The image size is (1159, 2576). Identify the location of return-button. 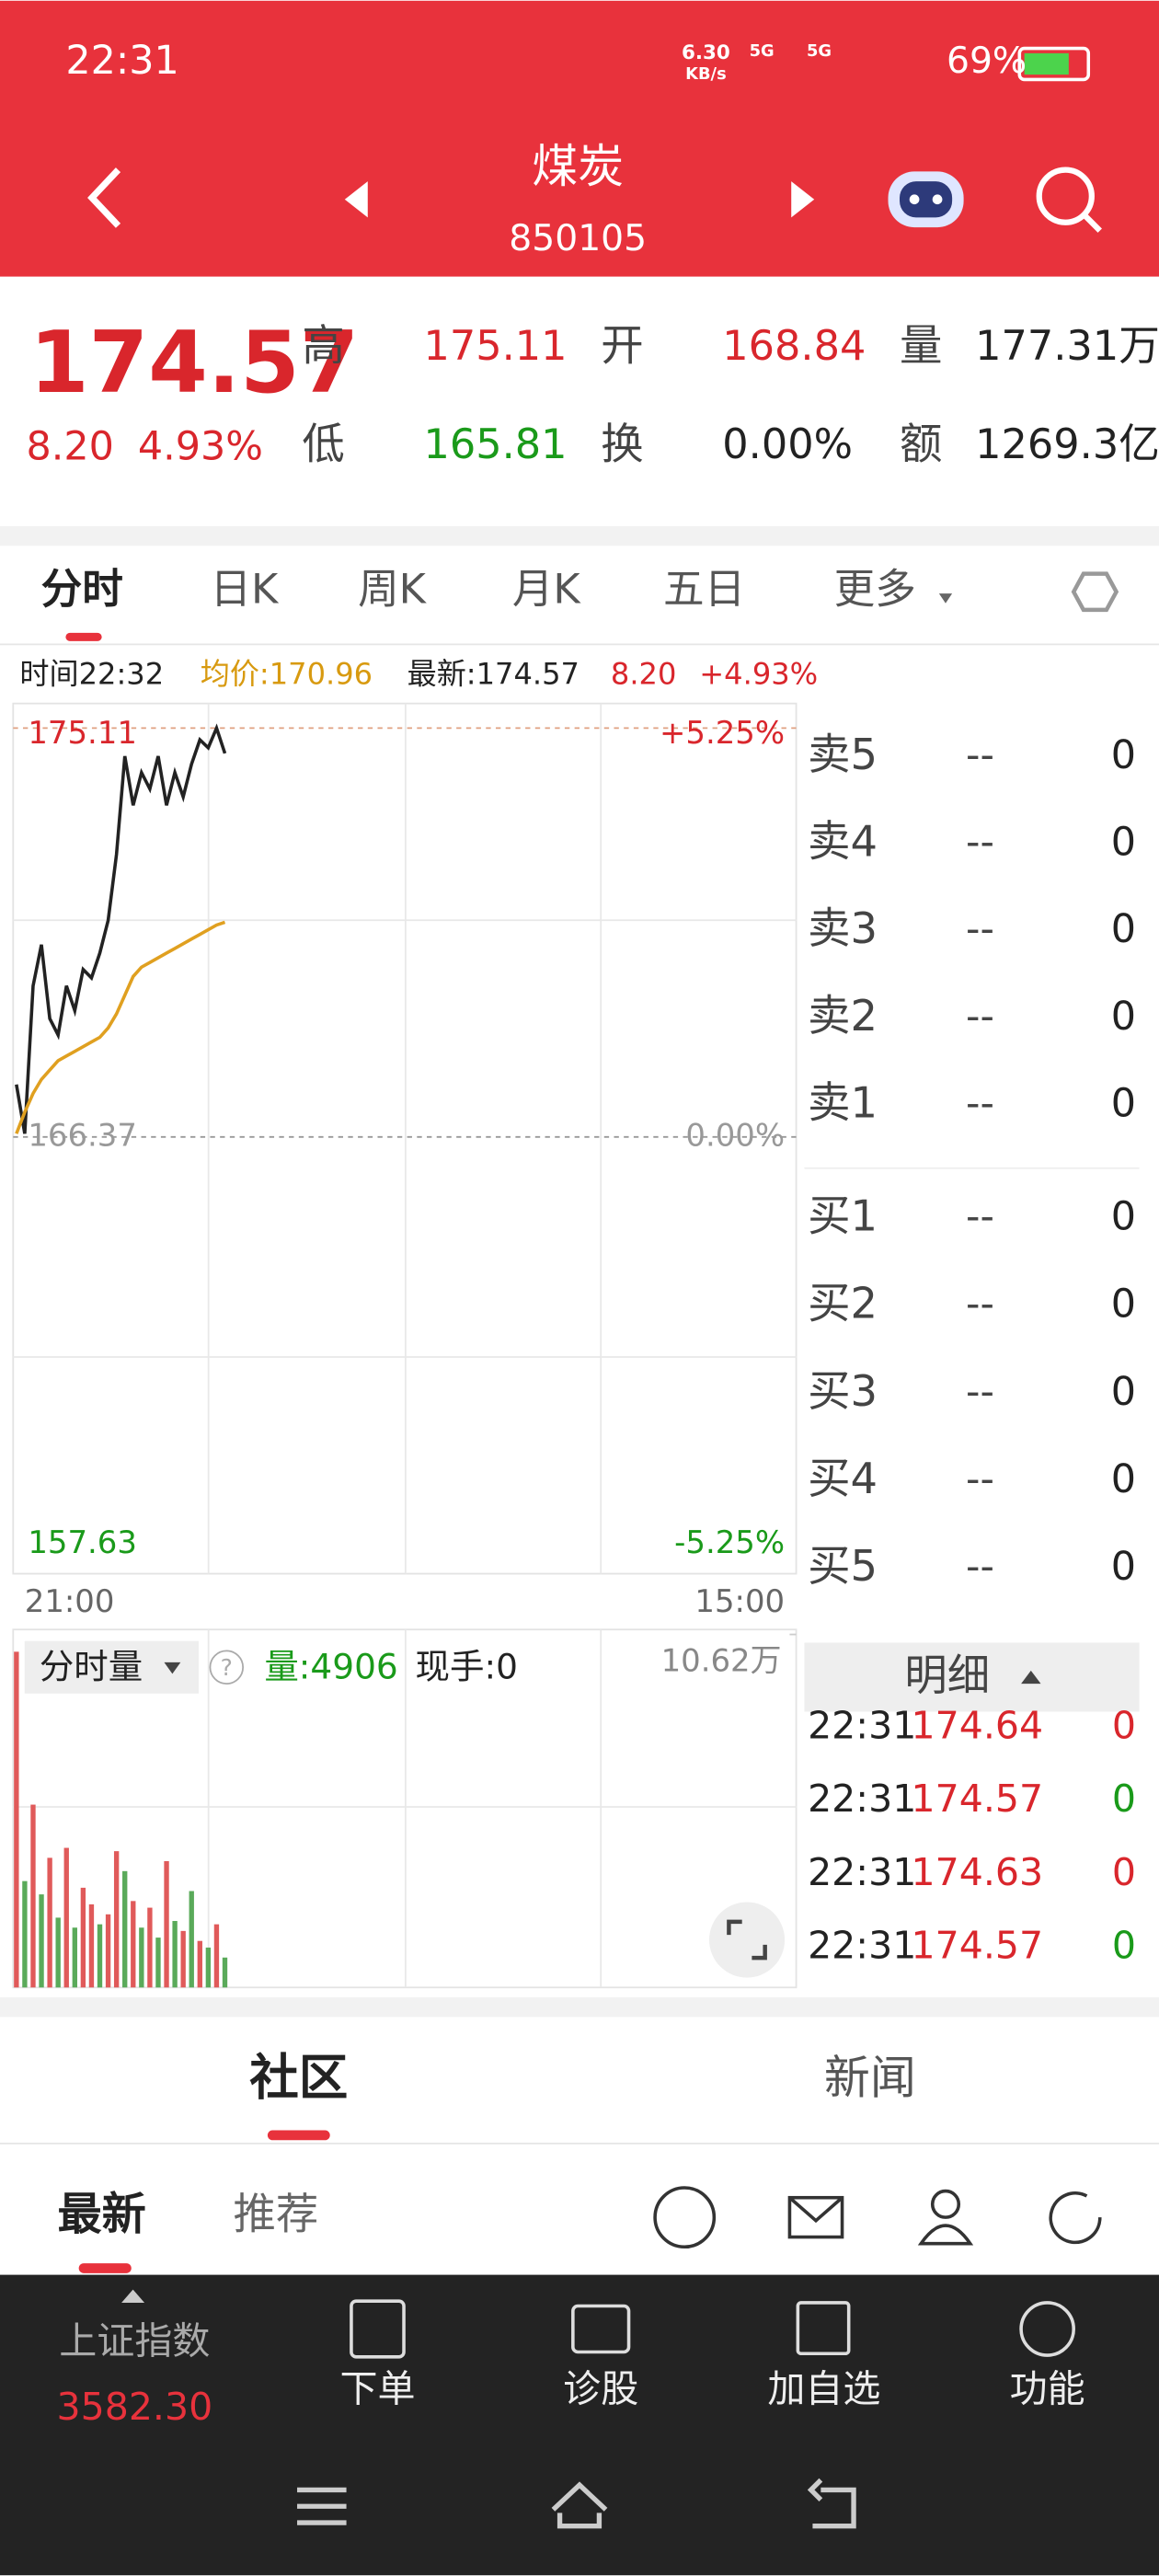
(831, 2503).